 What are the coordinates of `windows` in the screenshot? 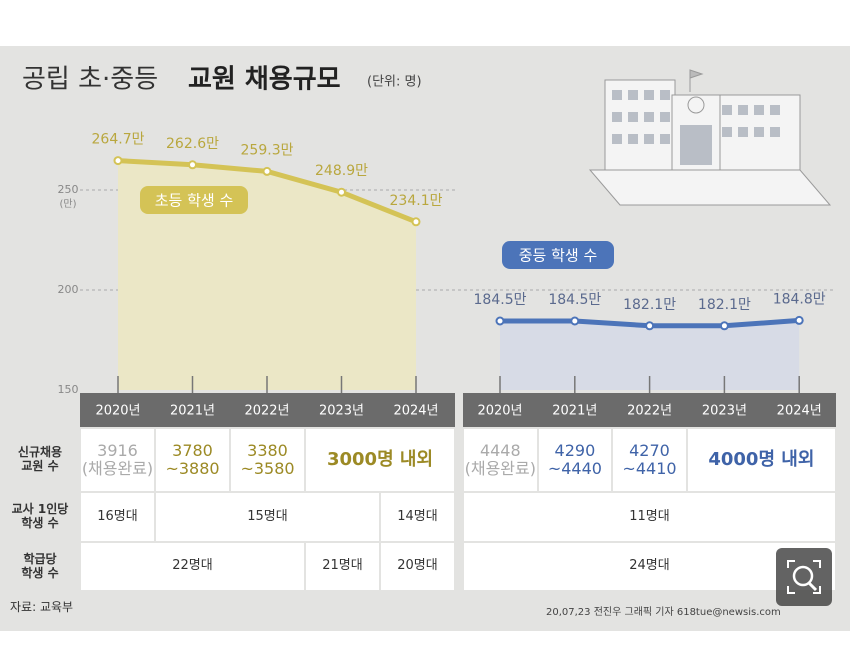 It's located at (696, 127).